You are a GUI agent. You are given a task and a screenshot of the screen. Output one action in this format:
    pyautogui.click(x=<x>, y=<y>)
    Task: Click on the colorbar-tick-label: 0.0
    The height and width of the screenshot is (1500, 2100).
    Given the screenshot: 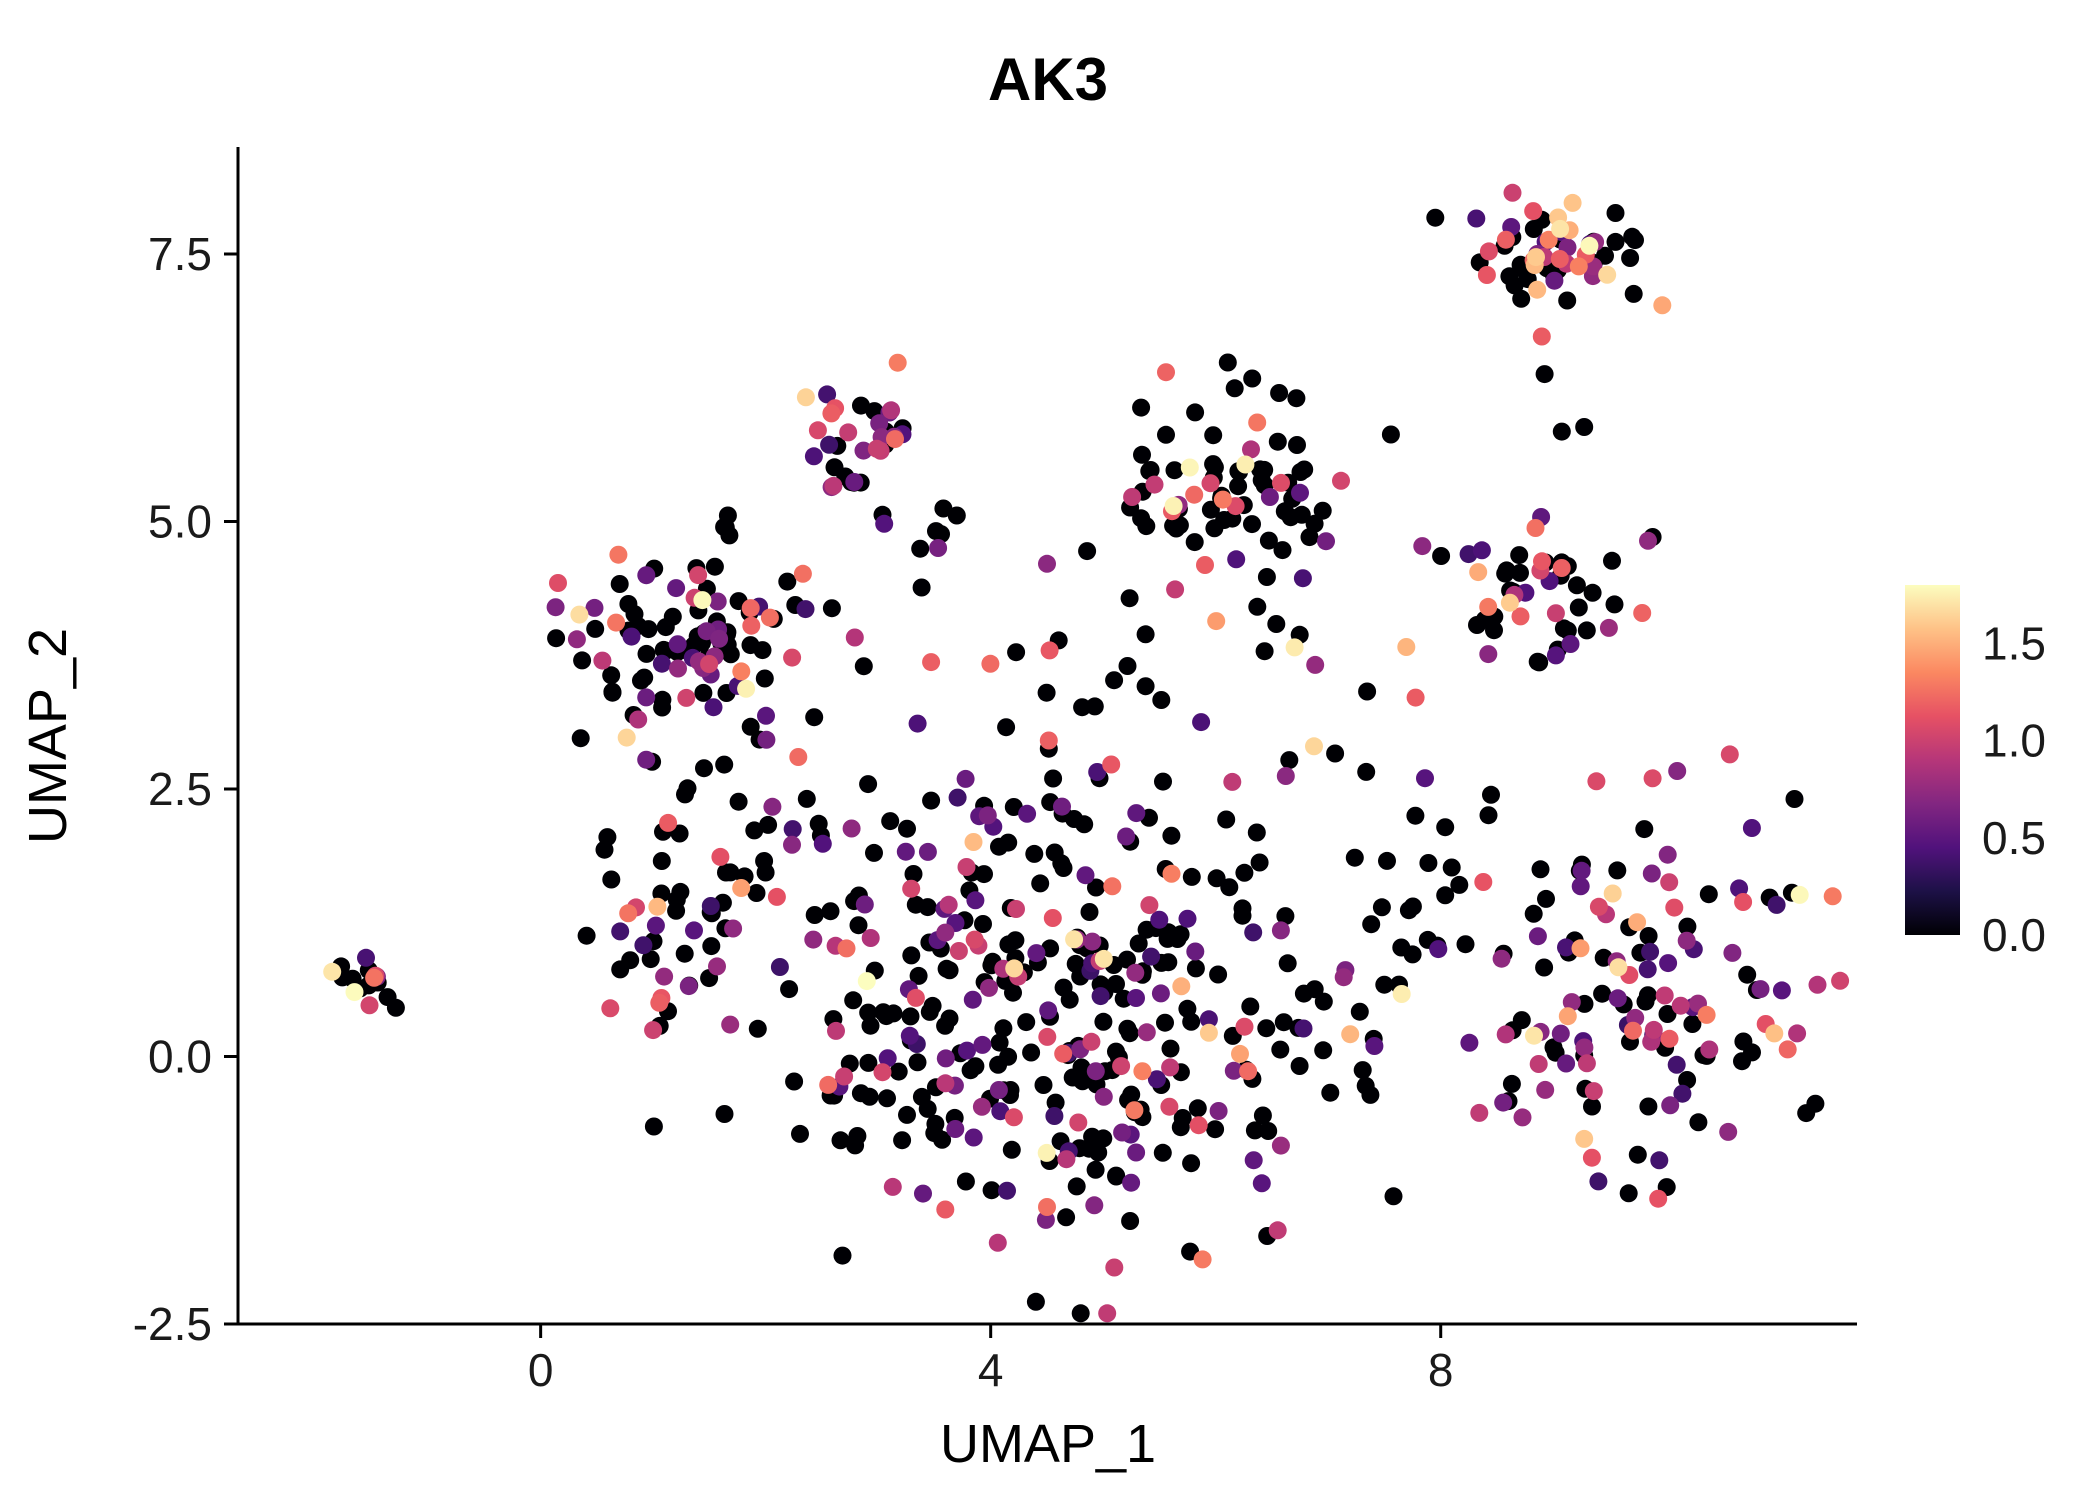 What is the action you would take?
    pyautogui.click(x=2014, y=935)
    